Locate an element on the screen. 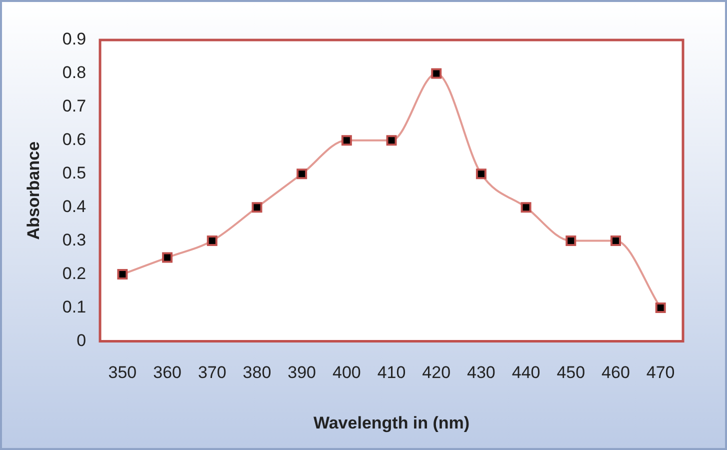 Image resolution: width=727 pixels, height=450 pixels. x-tick-label: 400 is located at coordinates (346, 372).